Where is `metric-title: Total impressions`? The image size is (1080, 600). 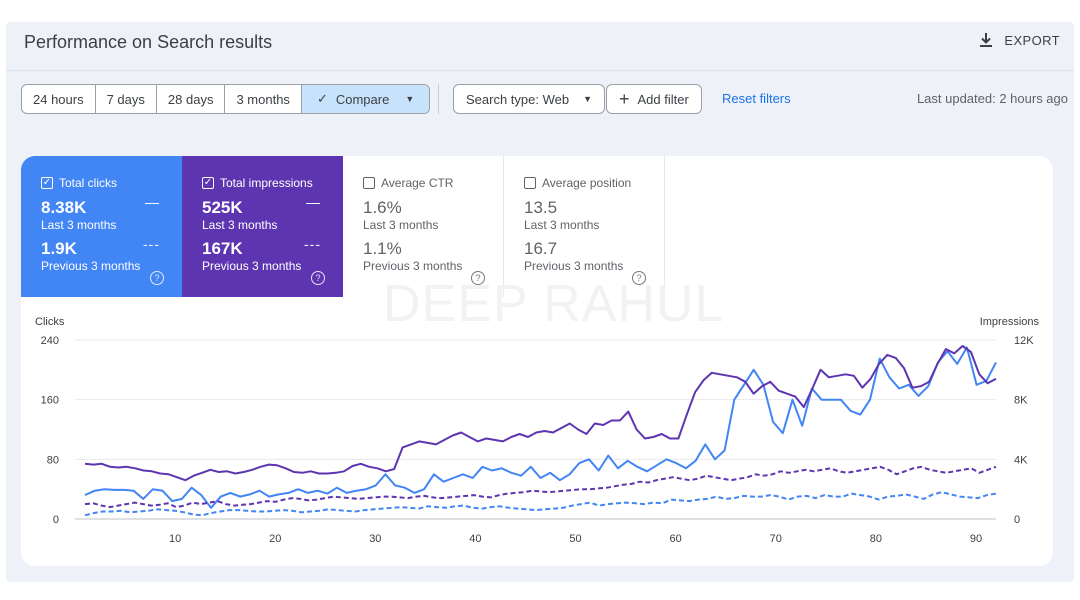
metric-title: Total impressions is located at coordinates (266, 183).